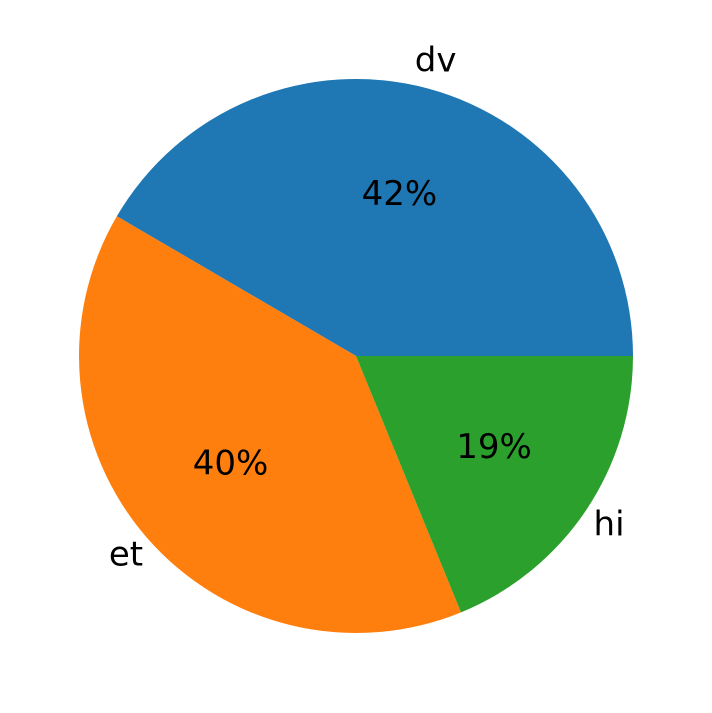 This screenshot has width=712, height=713. What do you see at coordinates (609, 524) in the screenshot?
I see `slice-label: hi` at bounding box center [609, 524].